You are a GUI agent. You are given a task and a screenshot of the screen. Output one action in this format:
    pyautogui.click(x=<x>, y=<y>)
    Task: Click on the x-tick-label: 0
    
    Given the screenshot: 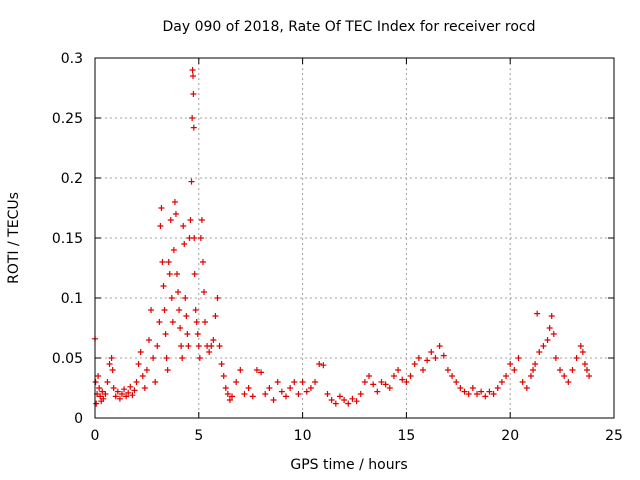 What is the action you would take?
    pyautogui.click(x=95, y=436)
    